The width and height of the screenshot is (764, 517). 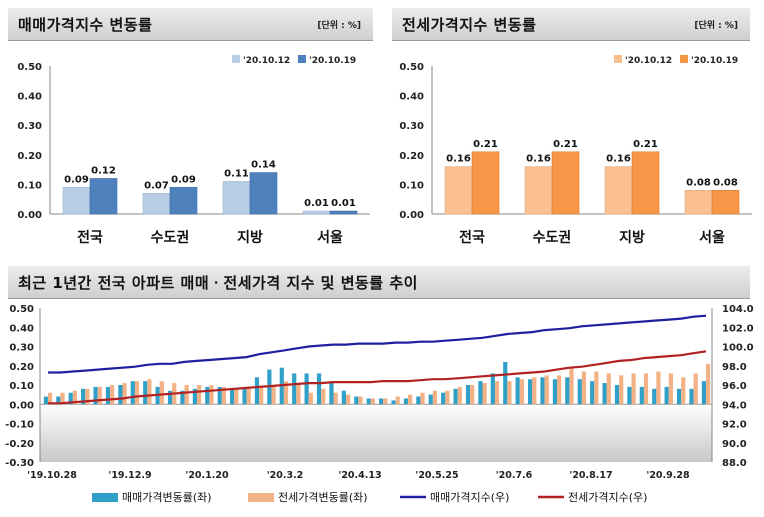 I want to click on trend-left-tick-label: 0.00, so click(x=21, y=405).